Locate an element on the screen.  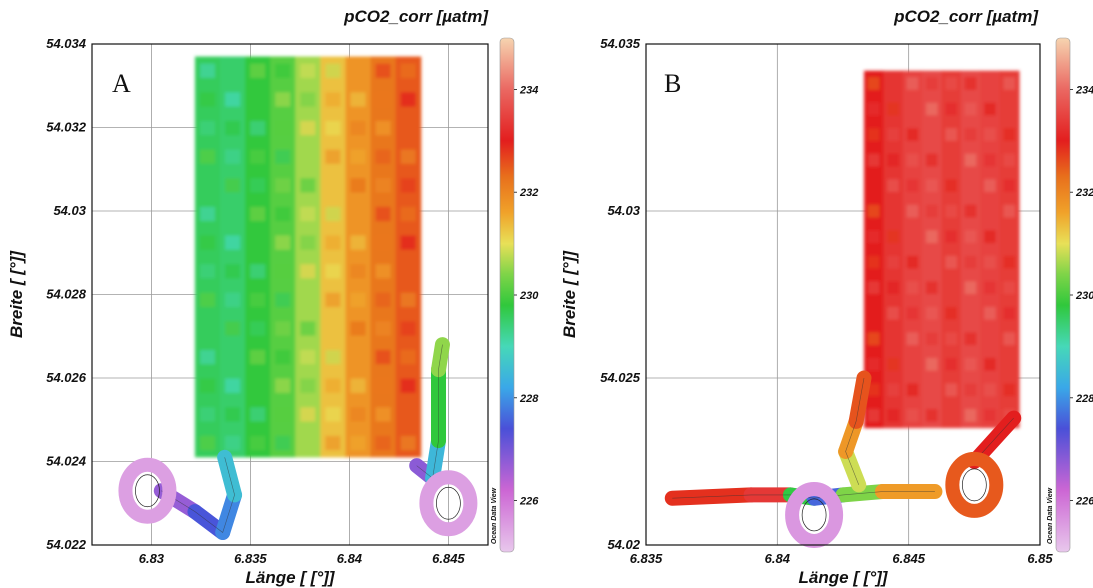
x-axis-label: Länge [ [°]] is located at coordinates (291, 577).